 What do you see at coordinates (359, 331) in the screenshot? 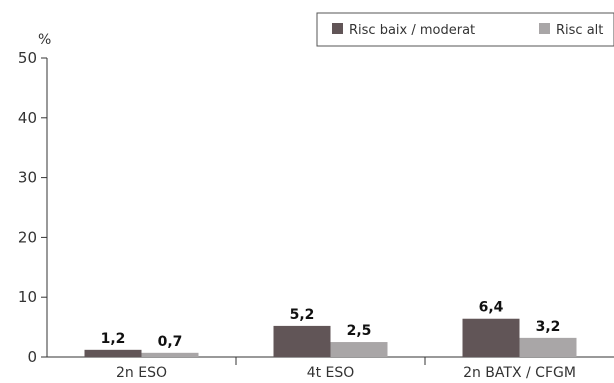
I see `bar-value-label: 2,5` at bounding box center [359, 331].